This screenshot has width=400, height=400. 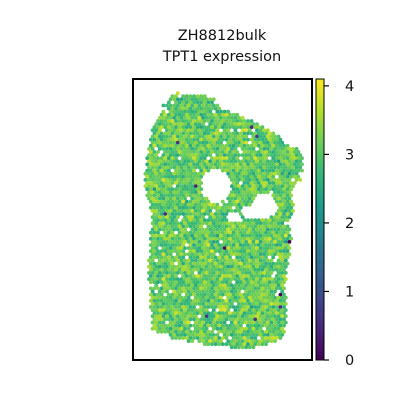 I want to click on colorbar-tick-label-0: 0, so click(x=349, y=361).